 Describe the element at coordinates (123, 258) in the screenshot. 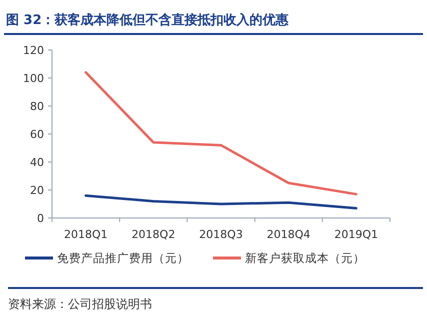

I see `legend-label: 免费产品推广费用（元）` at that location.